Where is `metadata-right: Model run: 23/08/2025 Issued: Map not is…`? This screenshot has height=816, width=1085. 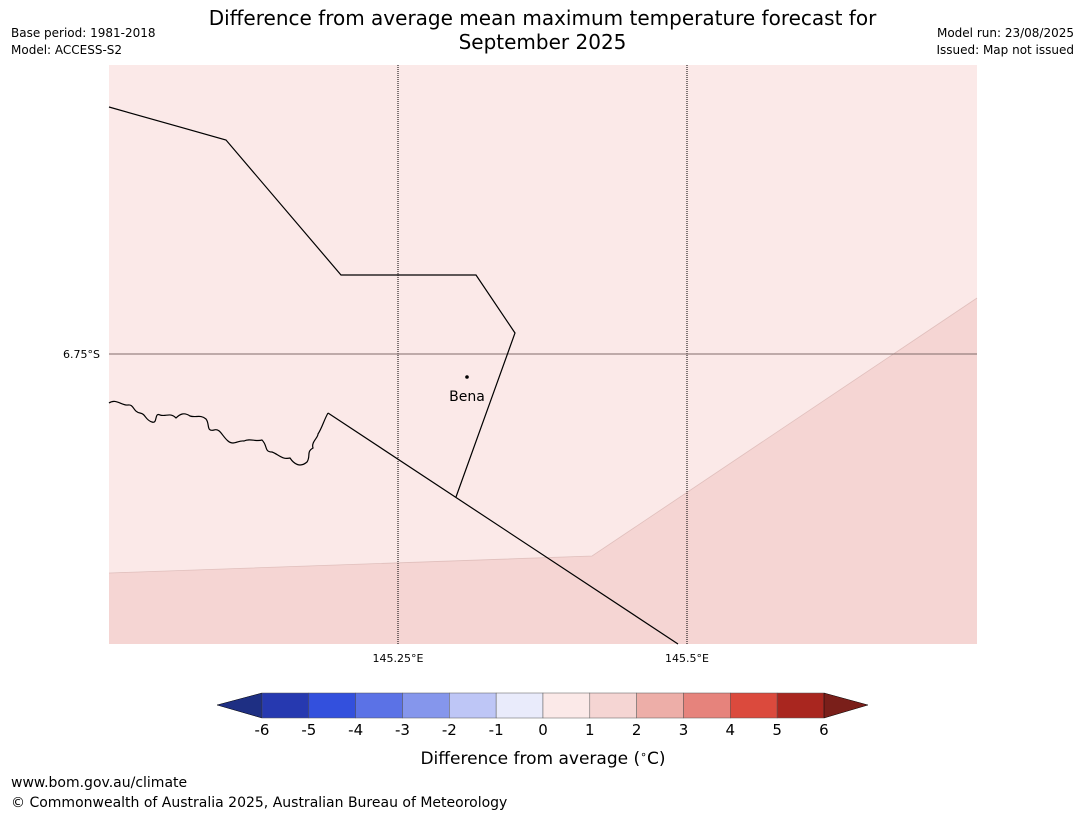
metadata-right: Model run: 23/08/2025 Issued: Map not is… is located at coordinates (1005, 42).